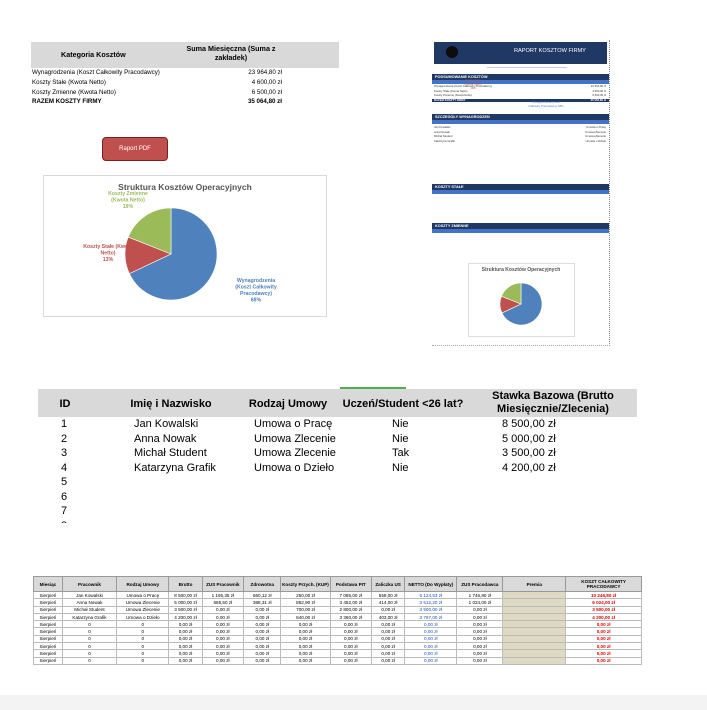 This screenshot has height=710, width=707. Describe the element at coordinates (305, 595) in the screenshot. I see `payroll-cell: 250,00 zł` at that location.